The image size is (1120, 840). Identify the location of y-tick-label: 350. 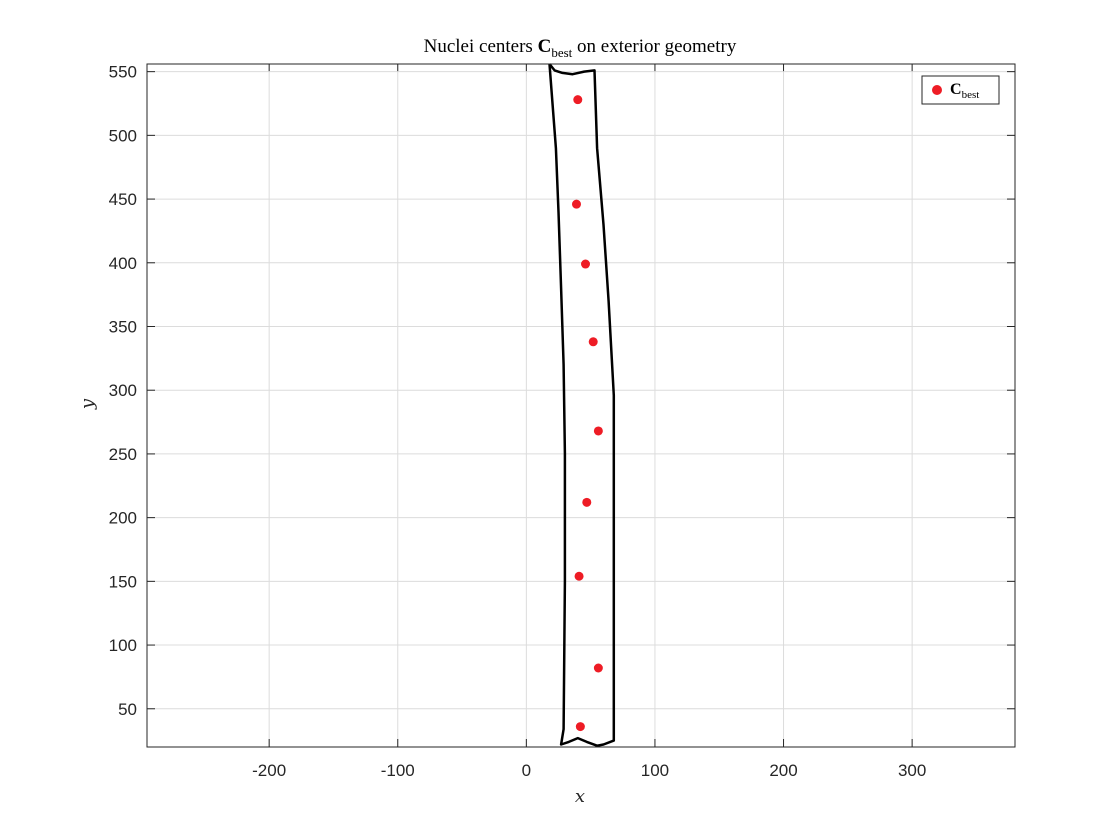
(123, 326).